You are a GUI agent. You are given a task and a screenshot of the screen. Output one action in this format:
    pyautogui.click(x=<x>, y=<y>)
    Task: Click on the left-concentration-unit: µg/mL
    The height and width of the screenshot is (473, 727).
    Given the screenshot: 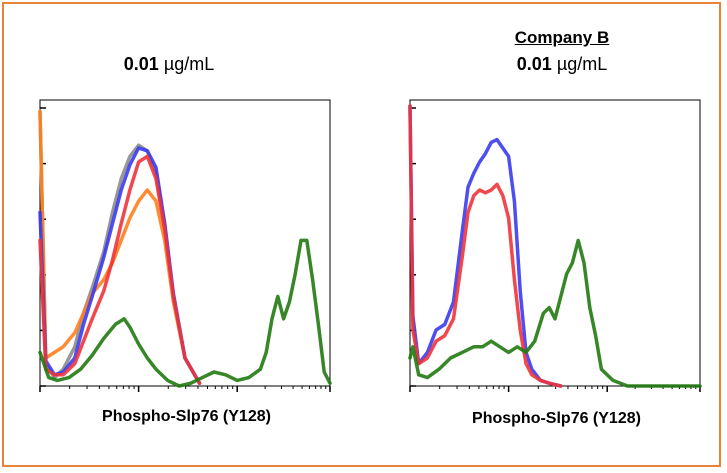 What is the action you would take?
    pyautogui.click(x=189, y=64)
    